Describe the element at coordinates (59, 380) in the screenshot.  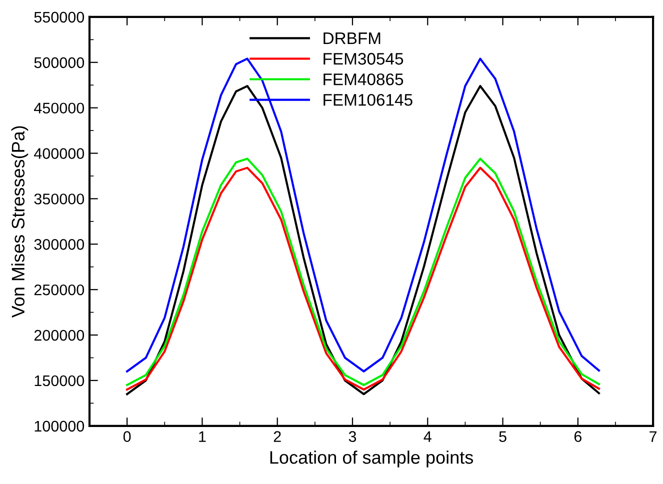
I see `y-tick-label: 150000` at that location.